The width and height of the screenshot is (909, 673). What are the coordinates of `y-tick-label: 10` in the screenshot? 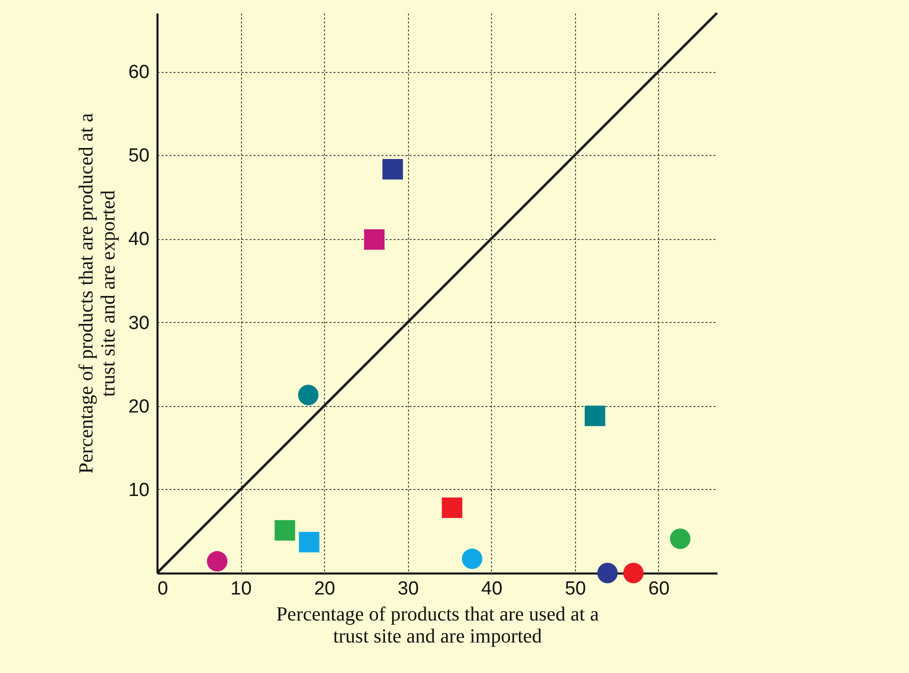 It's located at (139, 490).